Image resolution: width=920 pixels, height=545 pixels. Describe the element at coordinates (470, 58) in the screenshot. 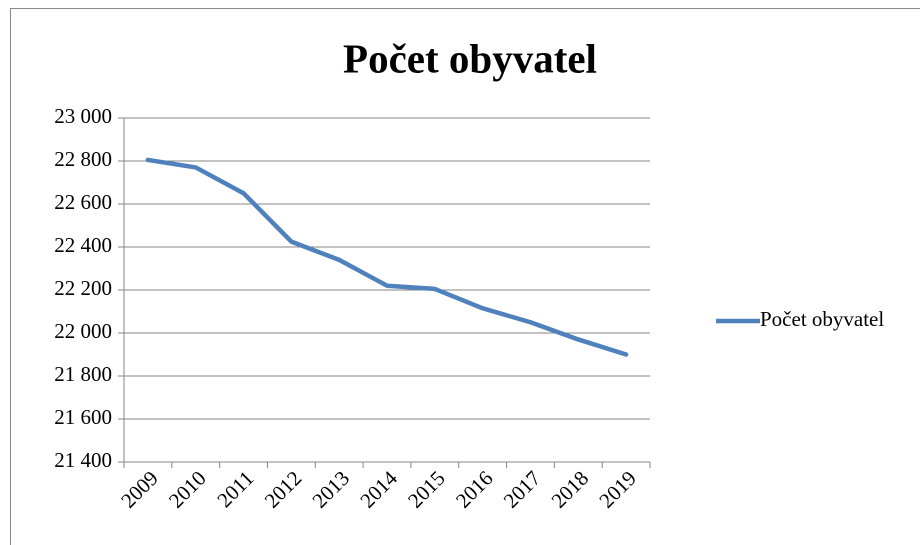

I see `chart-title: Počet obyvatel` at that location.